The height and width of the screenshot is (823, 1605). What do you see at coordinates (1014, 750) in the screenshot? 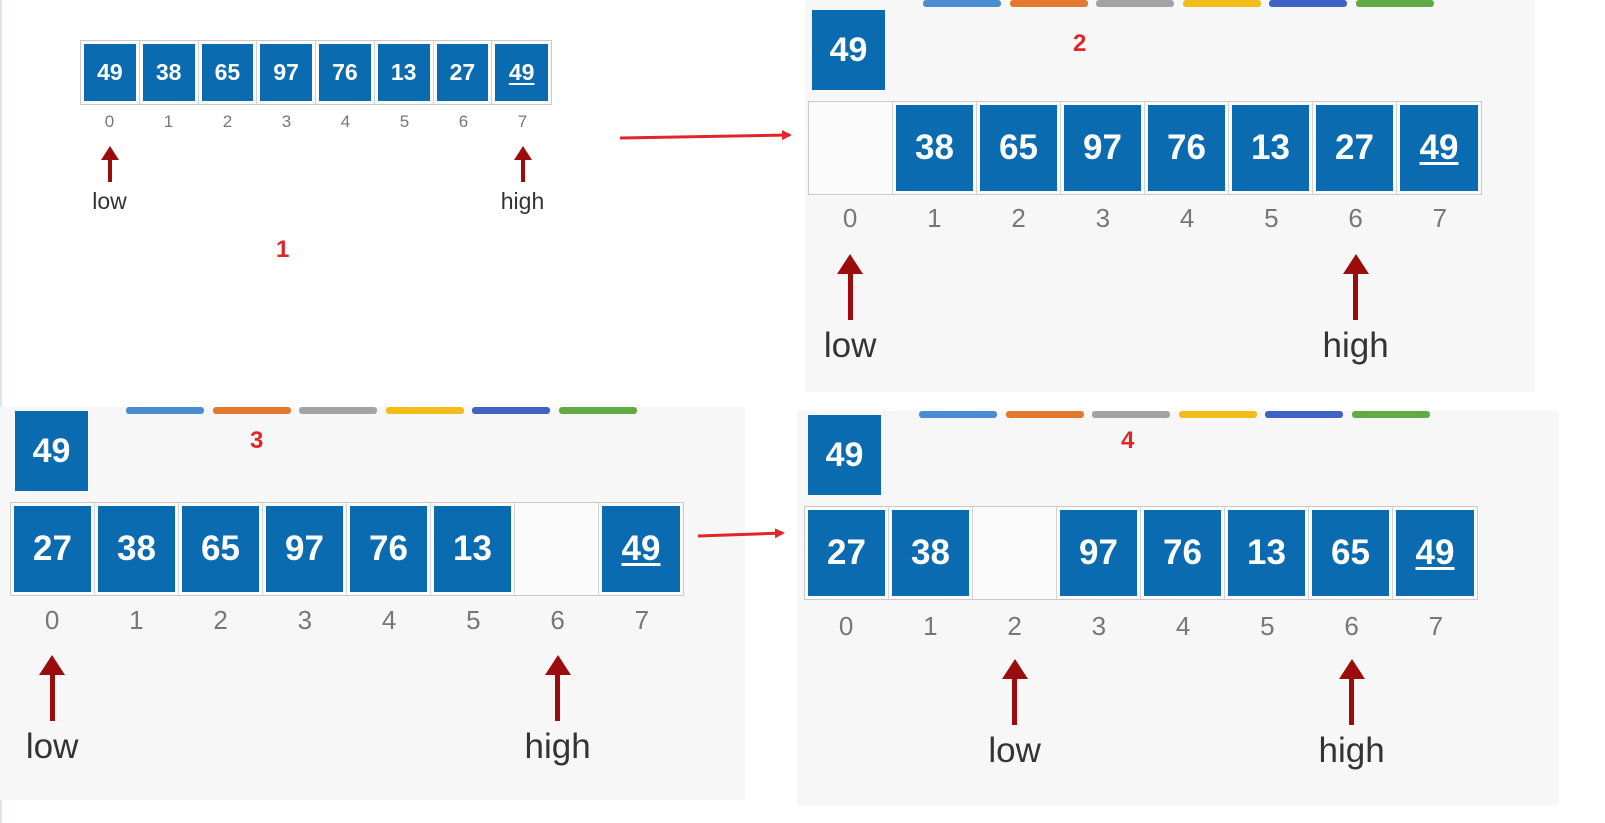
I see `low-label: low` at bounding box center [1014, 750].